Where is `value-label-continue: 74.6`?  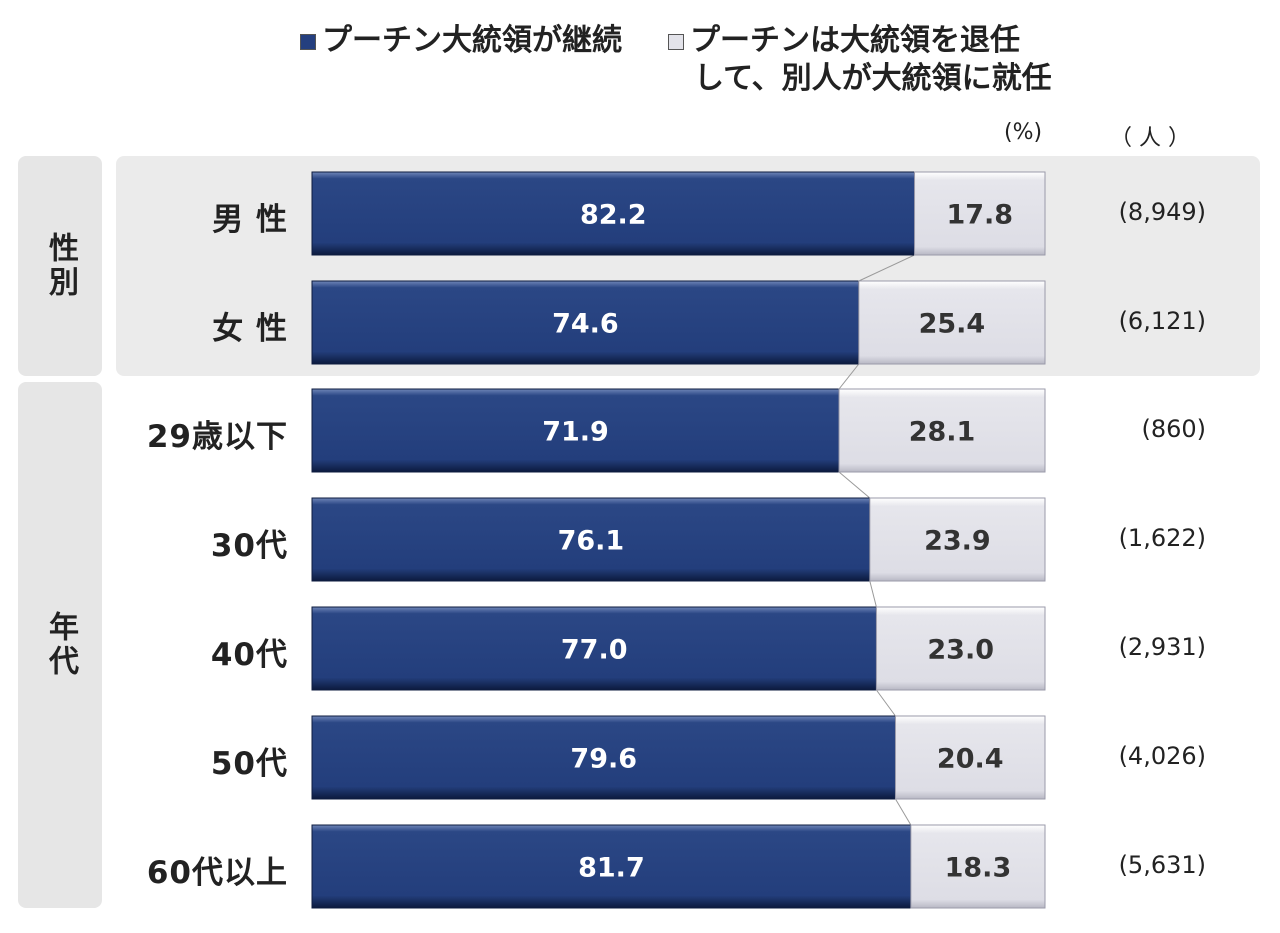 value-label-continue: 74.6 is located at coordinates (585, 324).